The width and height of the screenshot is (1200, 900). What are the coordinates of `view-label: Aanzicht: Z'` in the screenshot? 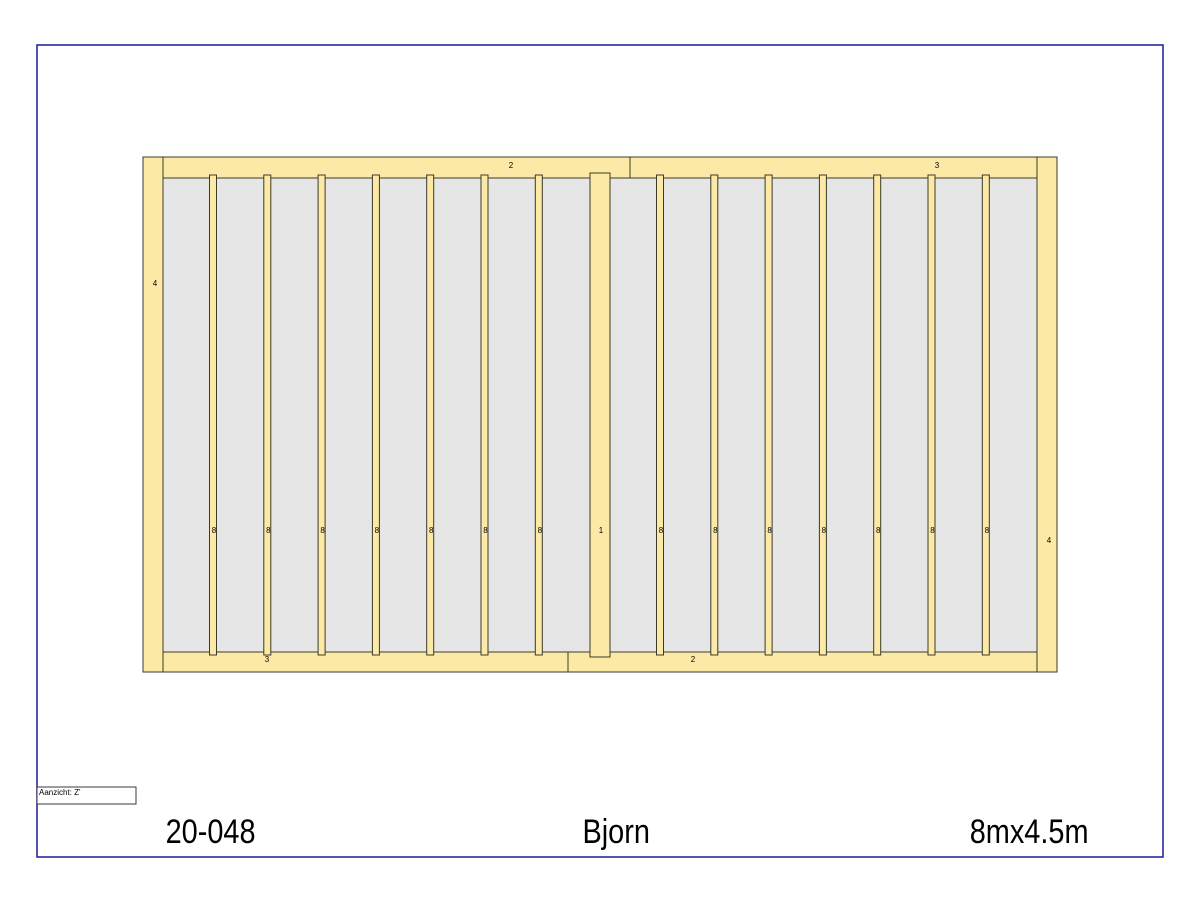 It's located at (60, 792).